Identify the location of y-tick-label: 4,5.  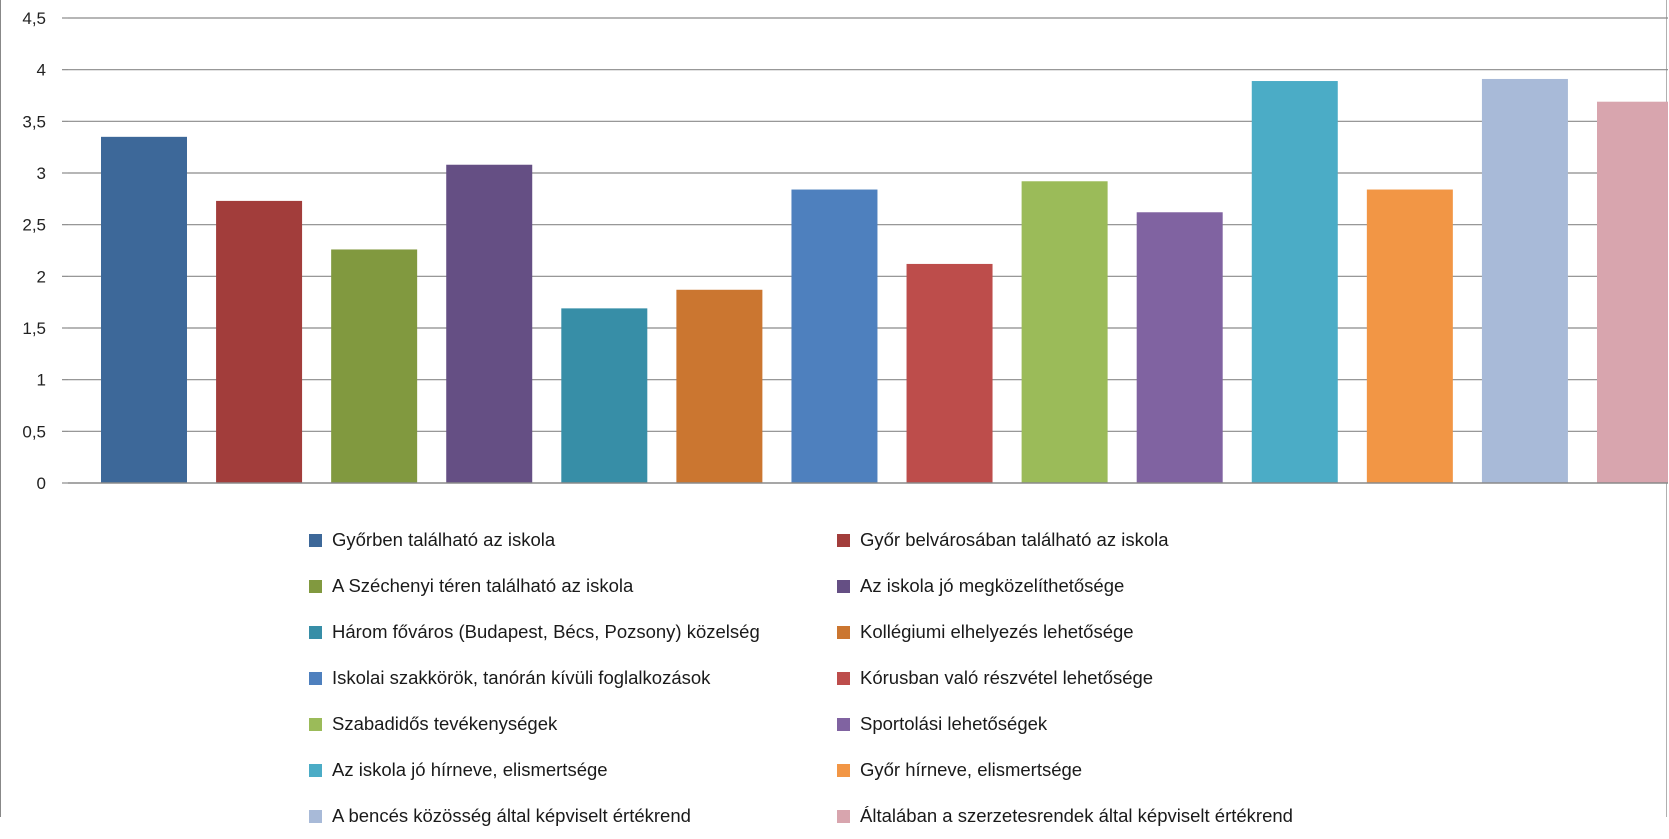
(34, 18).